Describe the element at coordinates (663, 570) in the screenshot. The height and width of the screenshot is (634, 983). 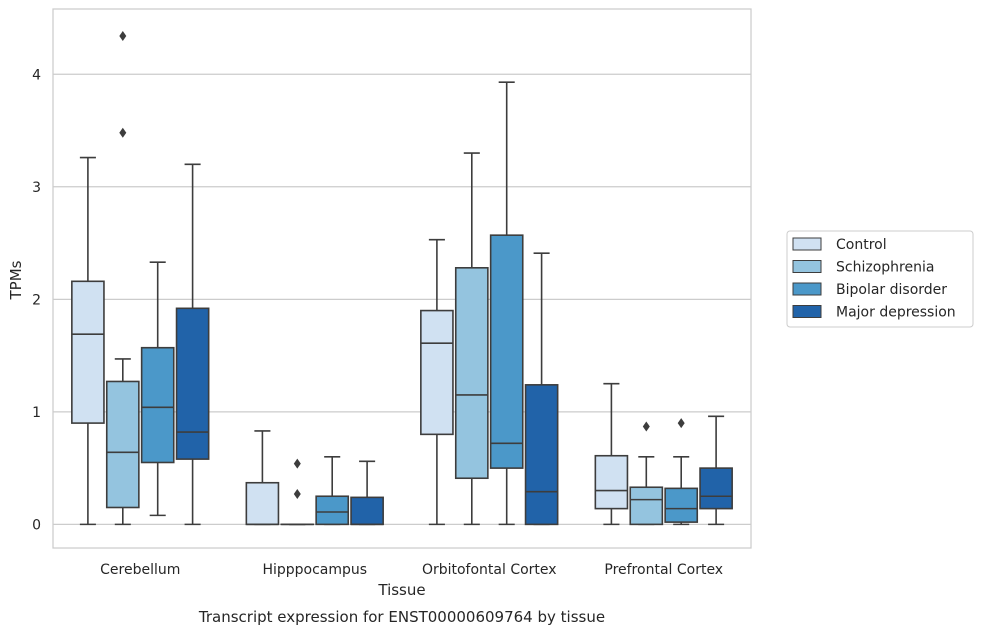
I see `x-tick-label: Prefrontal Cortex` at that location.